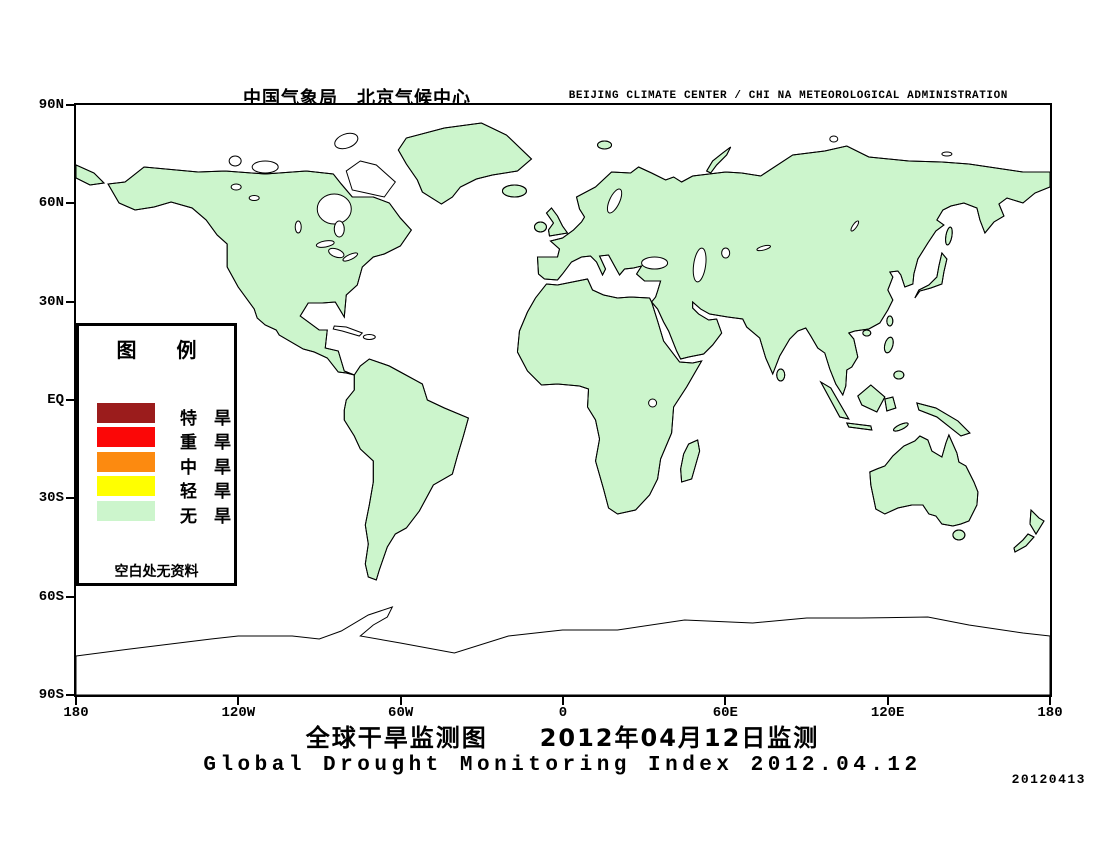 This screenshot has height=850, width=1100. I want to click on legend-item-label: 重 旱, so click(205, 443).